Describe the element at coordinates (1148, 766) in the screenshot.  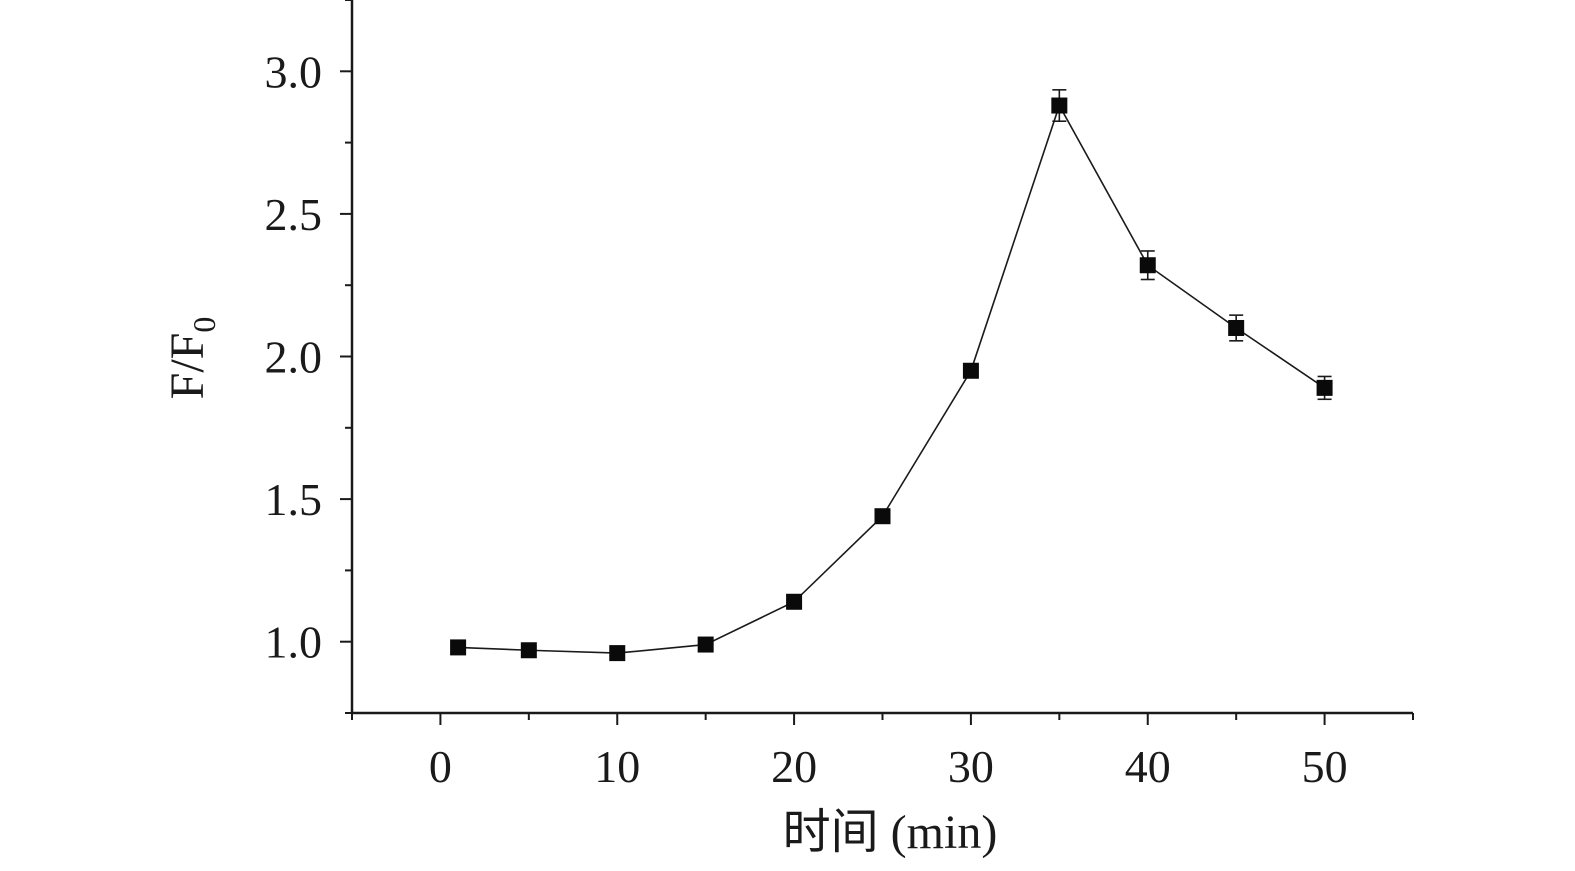
I see `x-tick-label: 40` at that location.